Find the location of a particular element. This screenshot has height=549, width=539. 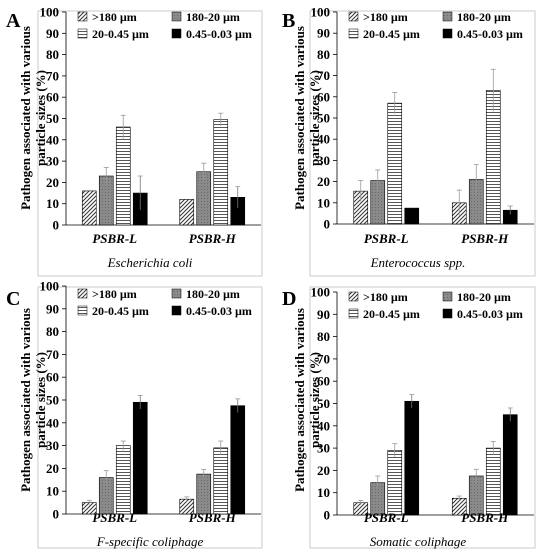

panel-label: A is located at coordinates (13, 21).